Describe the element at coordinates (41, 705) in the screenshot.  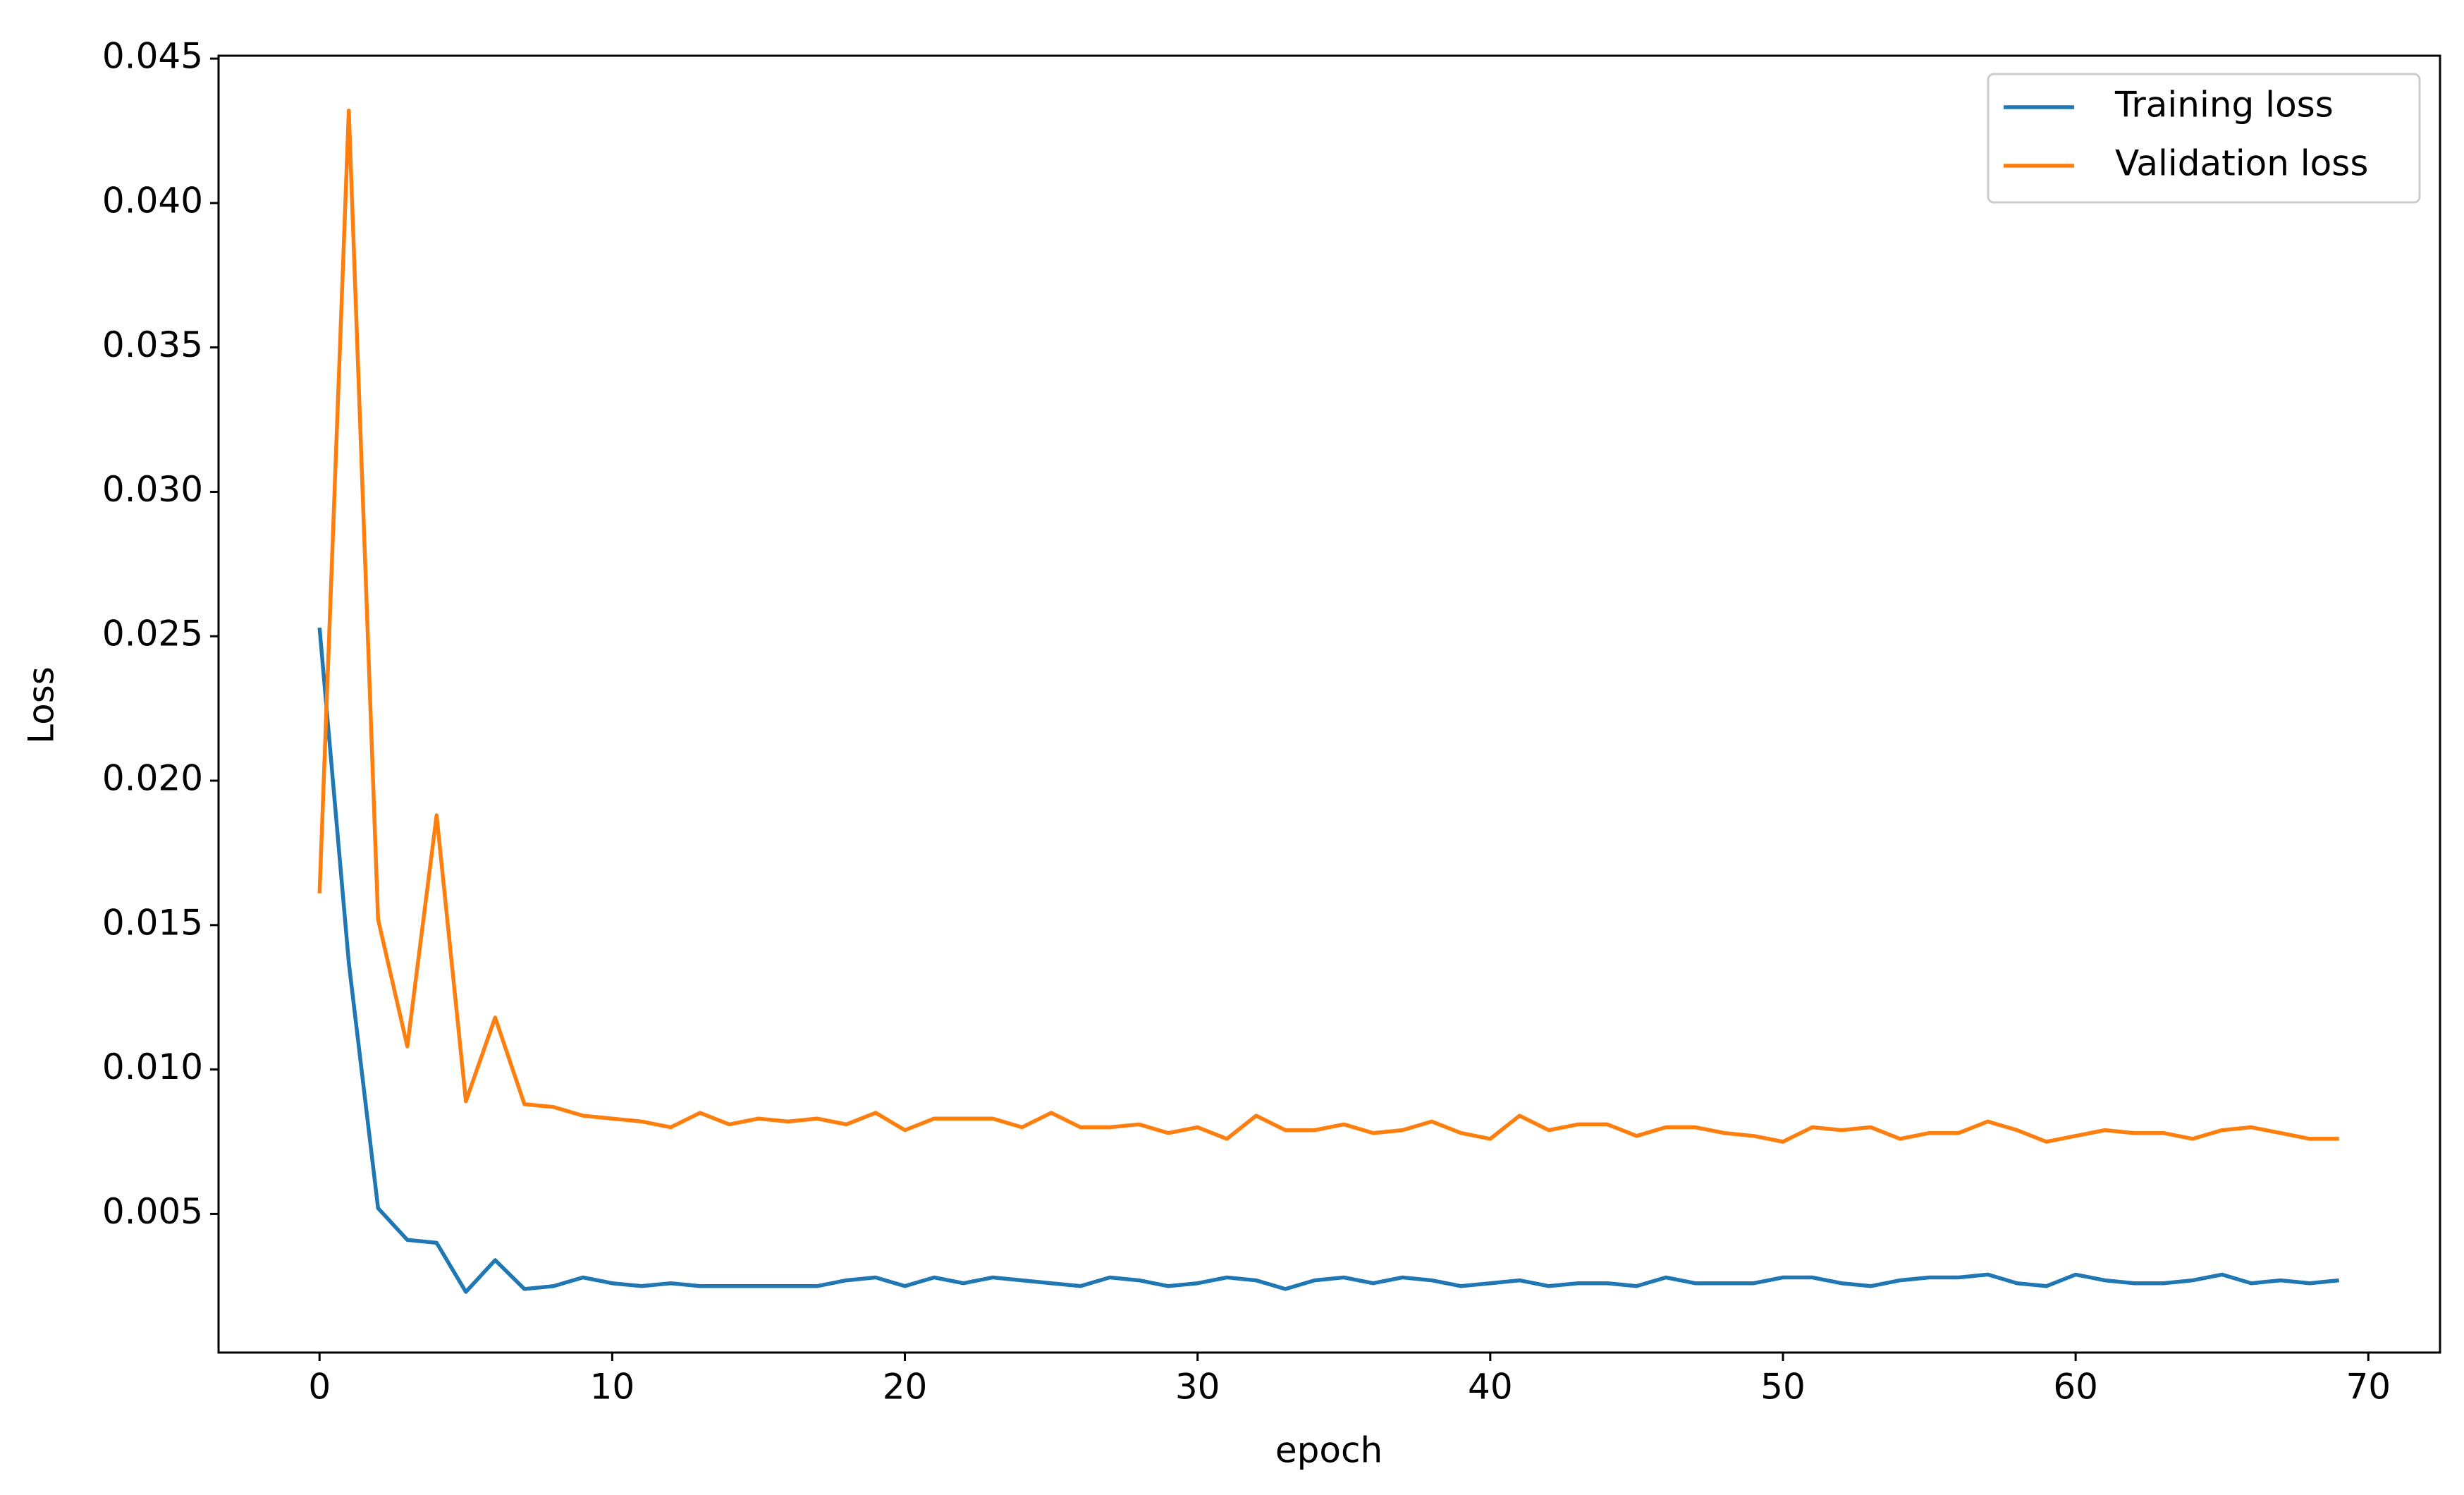
I see `y-axis-label: Loss` at that location.